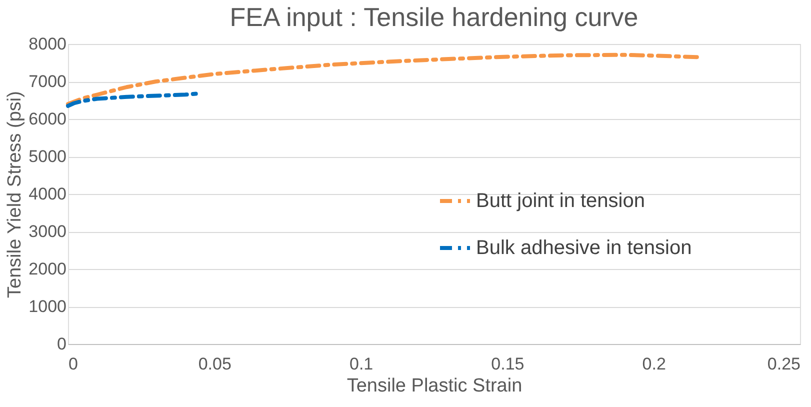 The width and height of the screenshot is (811, 407). What do you see at coordinates (47, 269) in the screenshot?
I see `y-tick-label: 2000` at bounding box center [47, 269].